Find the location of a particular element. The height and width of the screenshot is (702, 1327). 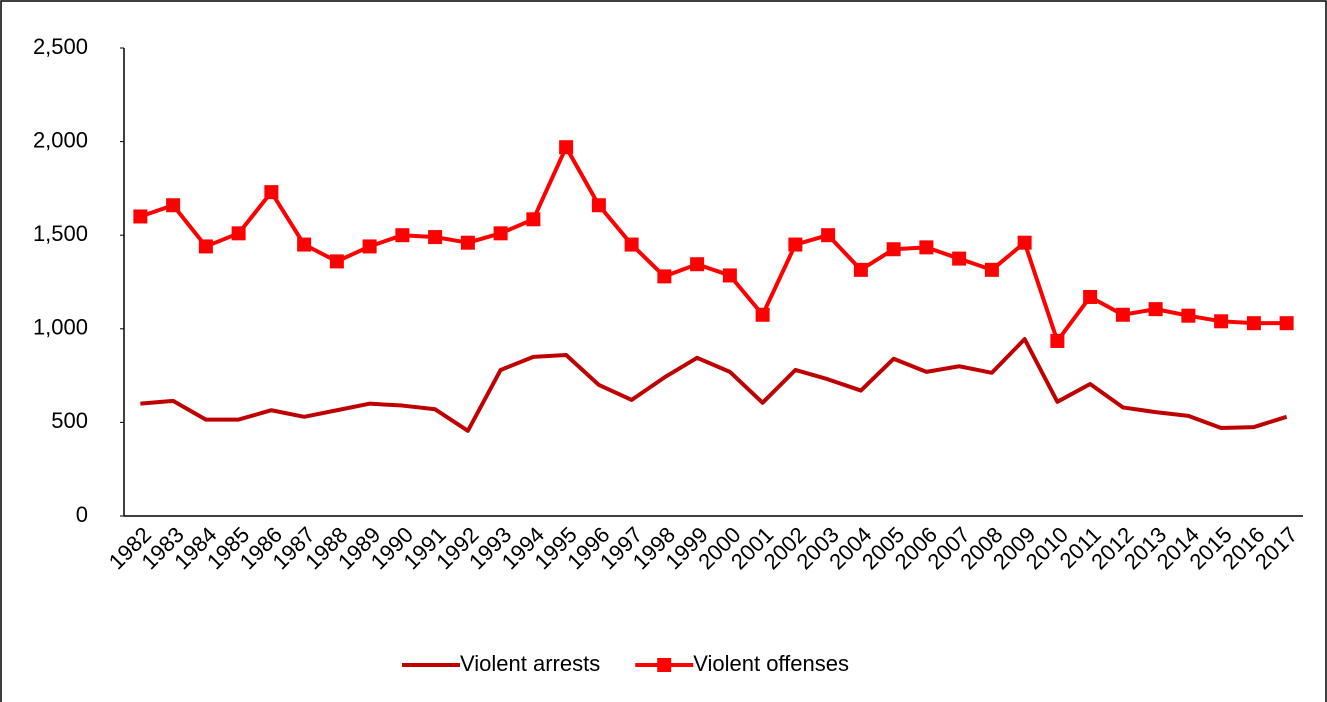

series-line is located at coordinates (714, 385).